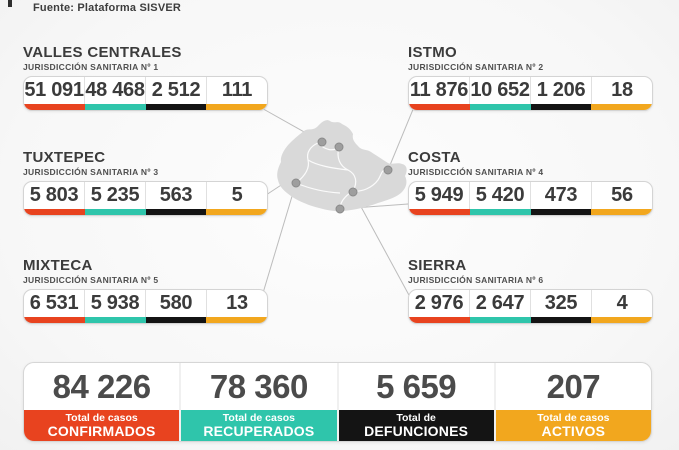 This screenshot has height=450, width=679. Describe the element at coordinates (416, 386) in the screenshot. I see `total-deaths-value: 5 659` at that location.